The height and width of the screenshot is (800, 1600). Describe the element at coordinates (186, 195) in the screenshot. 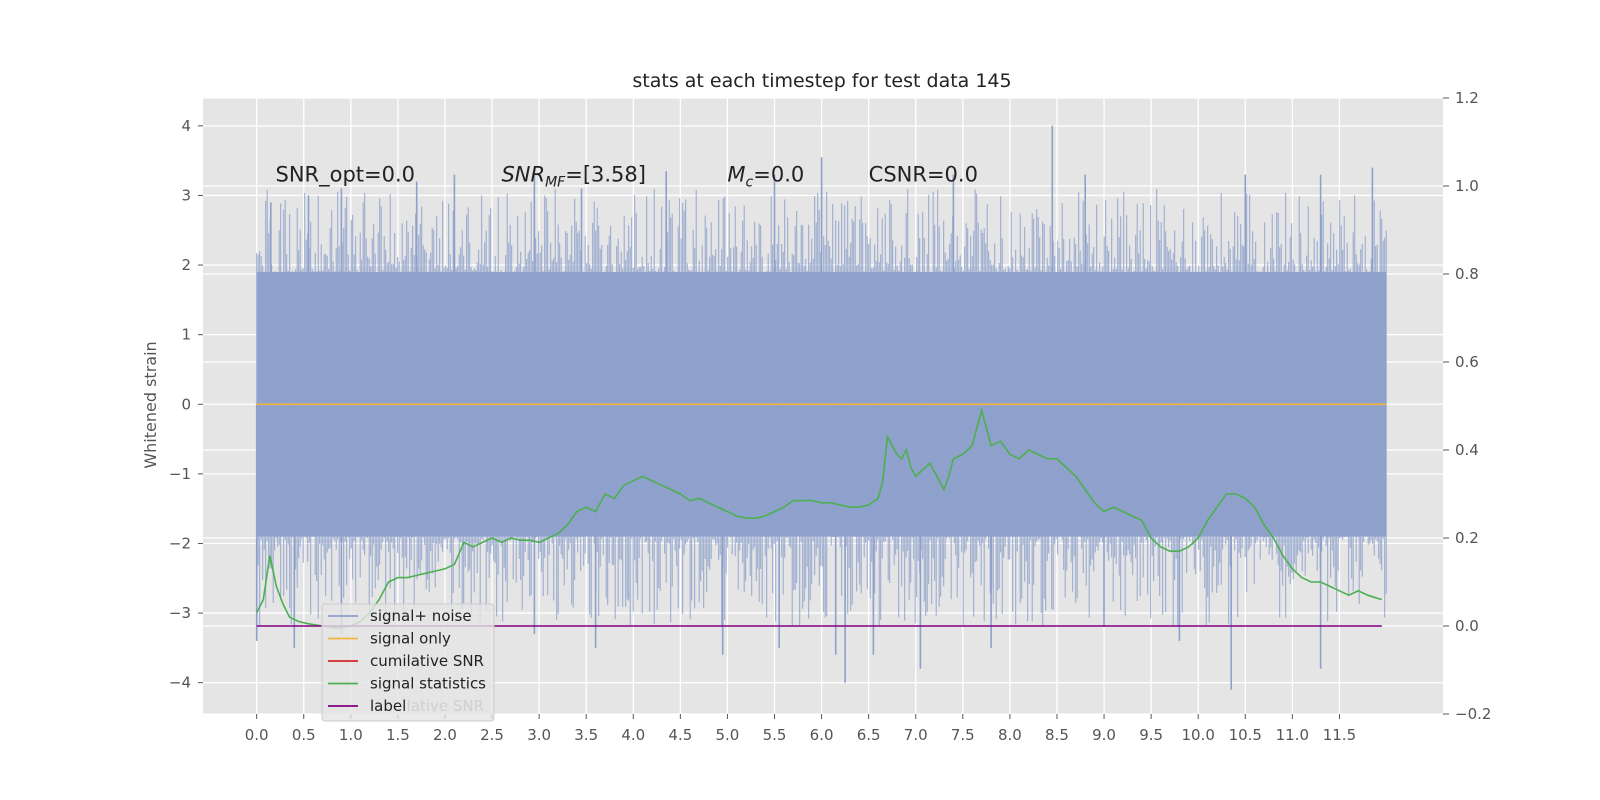

I see `y-tick-label: 3` at that location.